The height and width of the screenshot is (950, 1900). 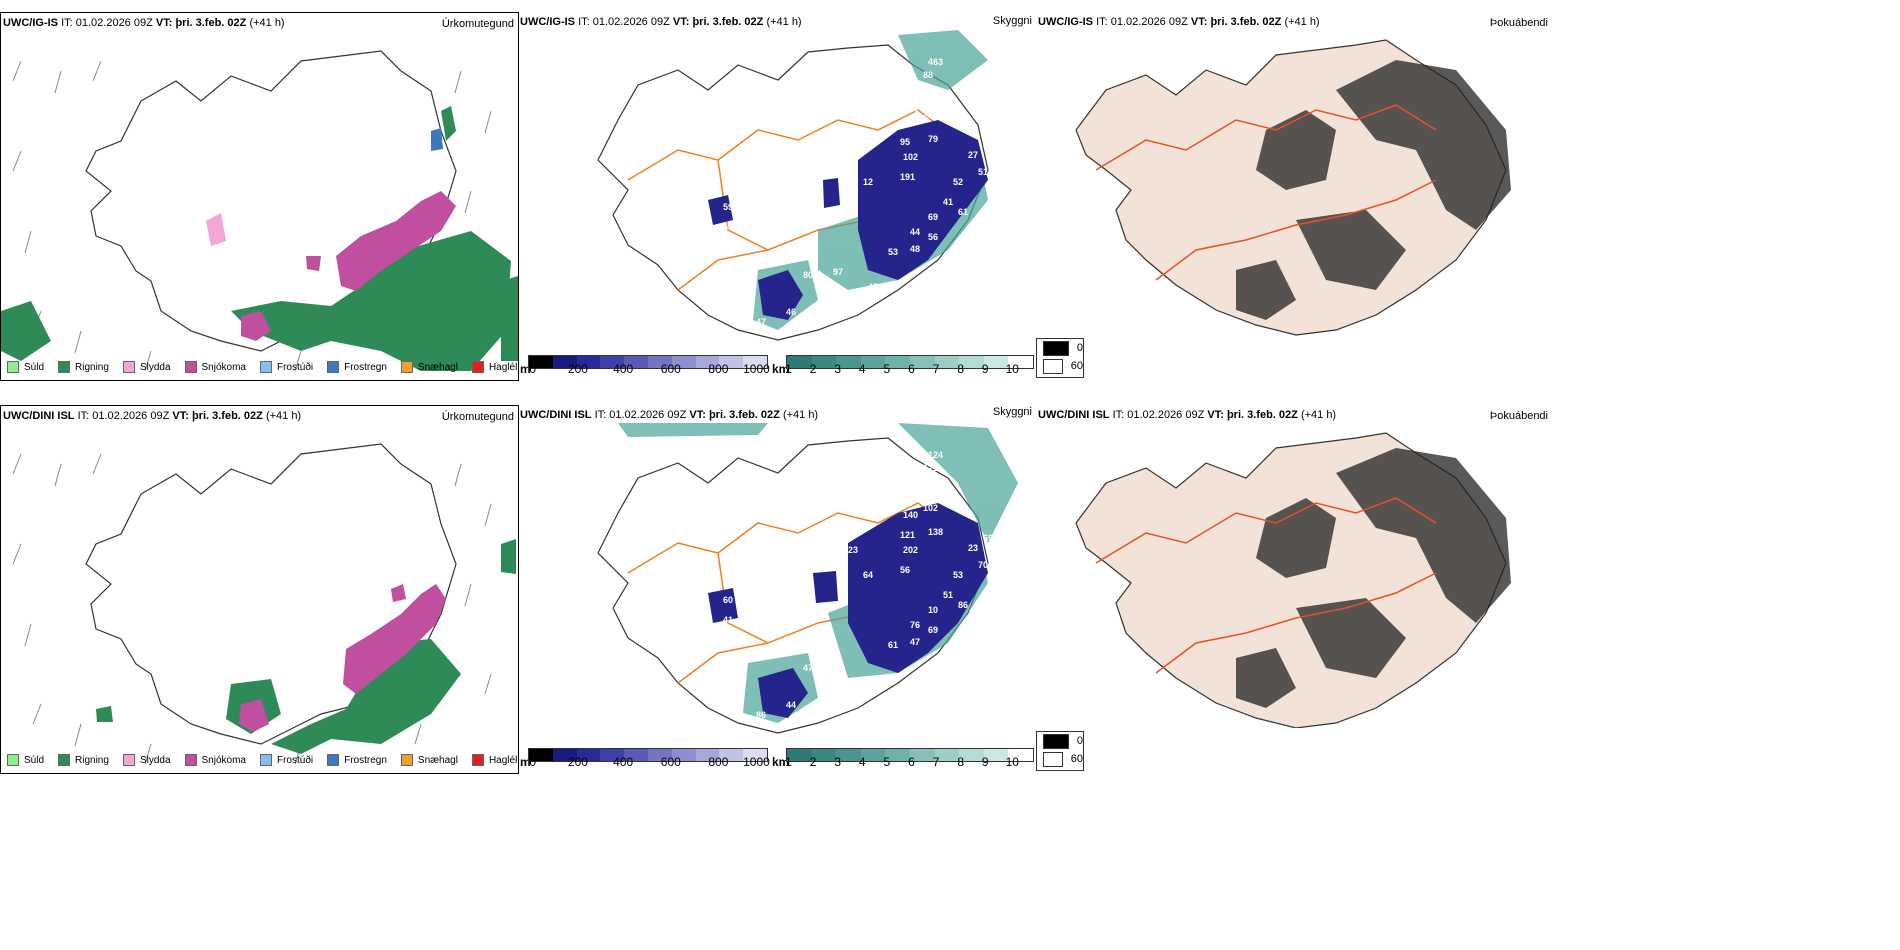 What do you see at coordinates (838, 665) in the screenshot?
I see `cloud-height-label: 33` at bounding box center [838, 665].